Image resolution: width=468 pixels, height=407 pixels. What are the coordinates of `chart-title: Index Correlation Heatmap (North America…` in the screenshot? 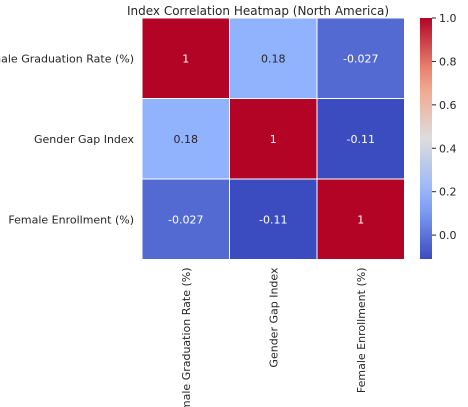 It's located at (258, 11).